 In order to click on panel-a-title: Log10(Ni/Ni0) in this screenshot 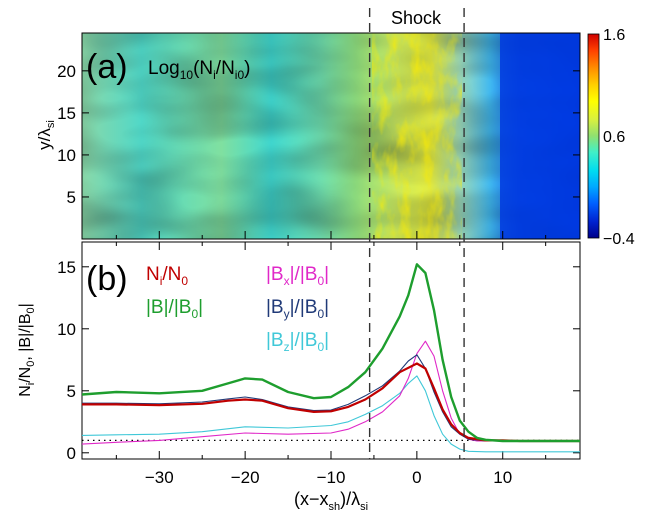, I will do `click(199, 70)`.